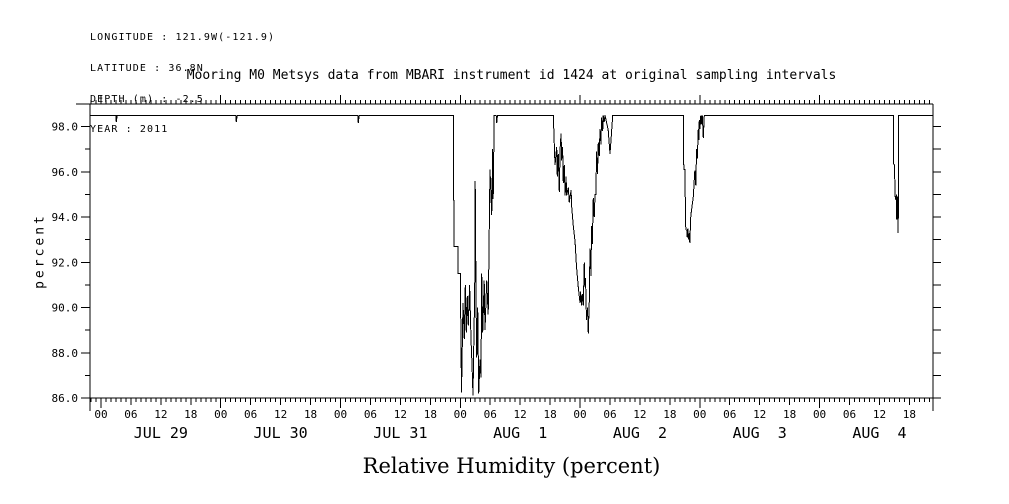 This screenshot has height=504, width=1009. I want to click on day-label: JUL 30, so click(281, 433).